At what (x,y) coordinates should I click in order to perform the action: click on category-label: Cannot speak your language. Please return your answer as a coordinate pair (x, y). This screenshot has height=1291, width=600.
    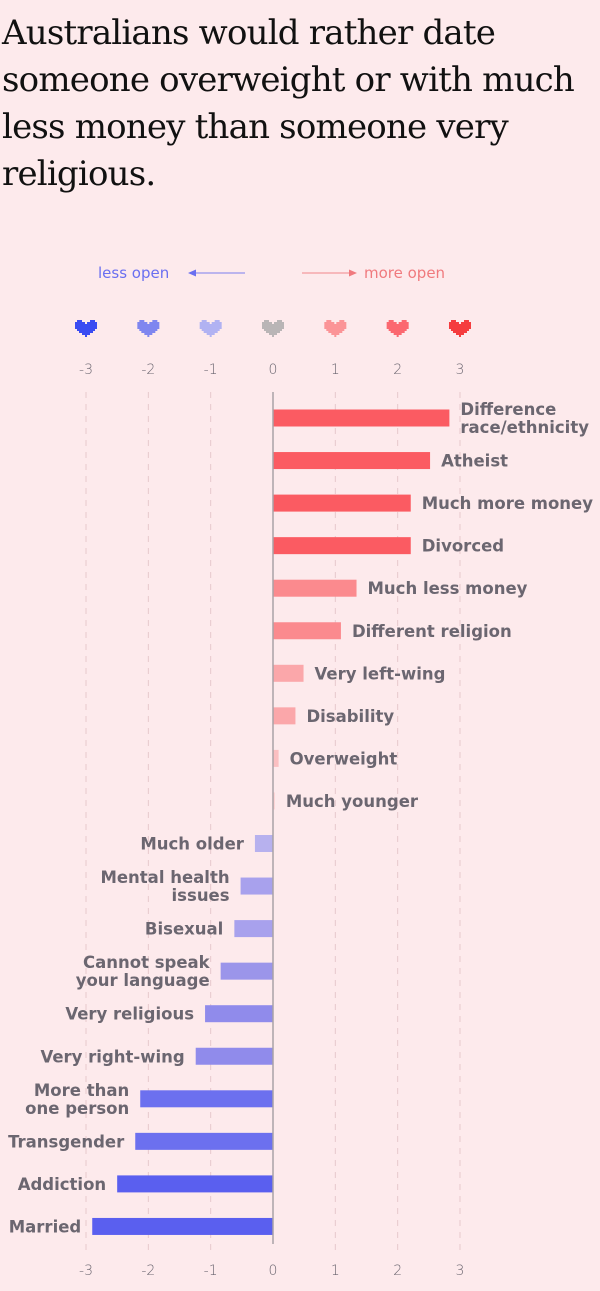
    Looking at the image, I should click on (143, 971).